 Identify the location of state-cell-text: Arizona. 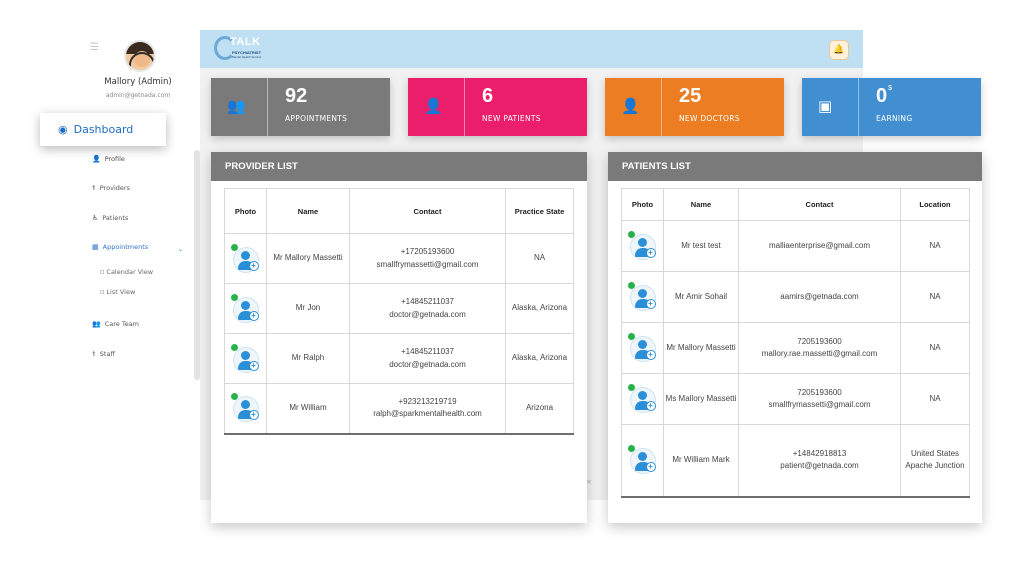
(539, 408).